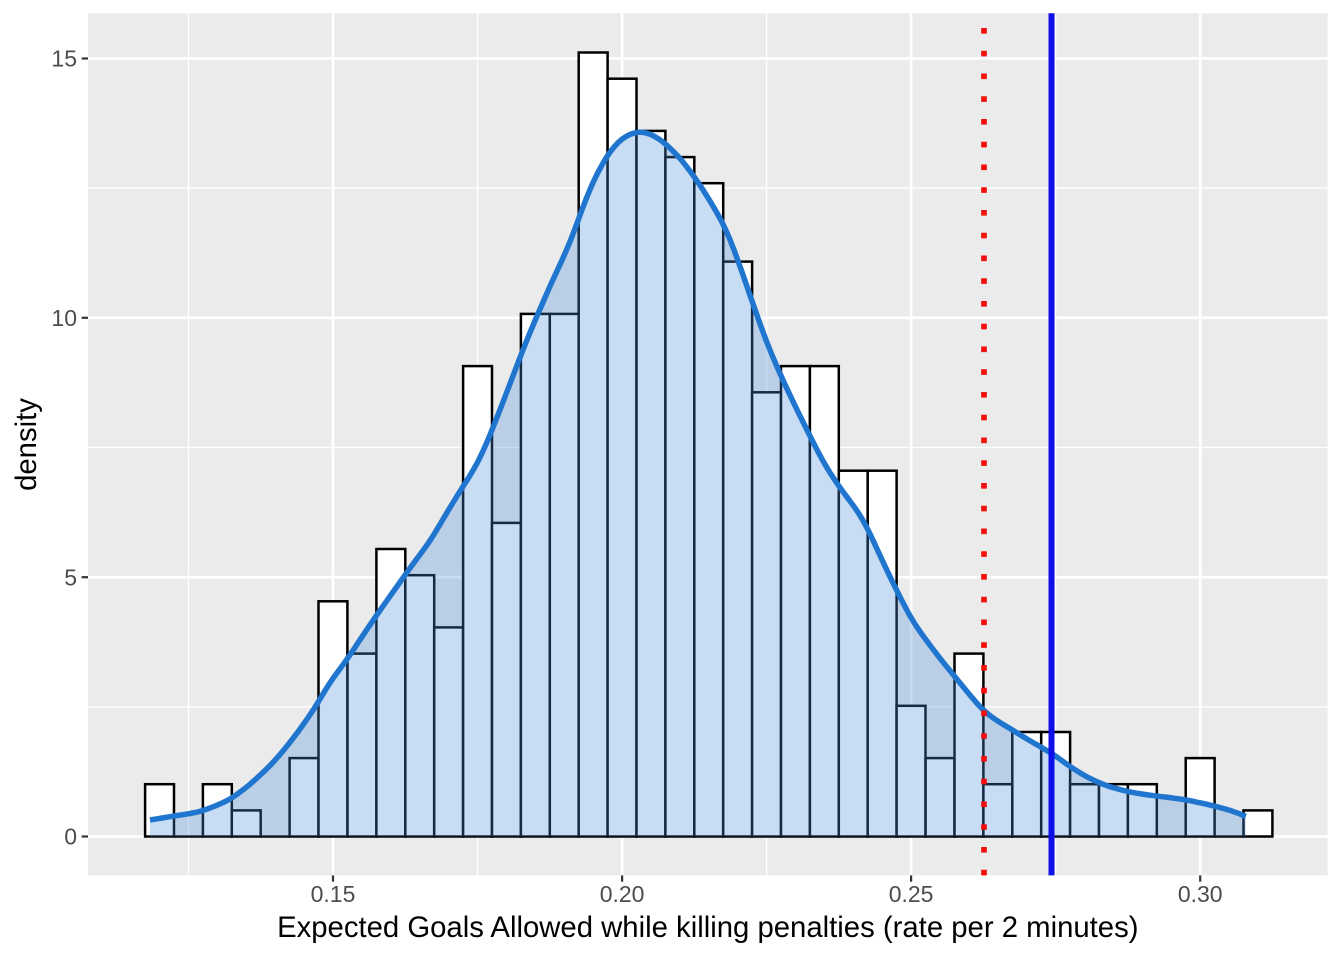 The width and height of the screenshot is (1344, 960). What do you see at coordinates (26, 444) in the screenshot?
I see `svg-text: density` at bounding box center [26, 444].